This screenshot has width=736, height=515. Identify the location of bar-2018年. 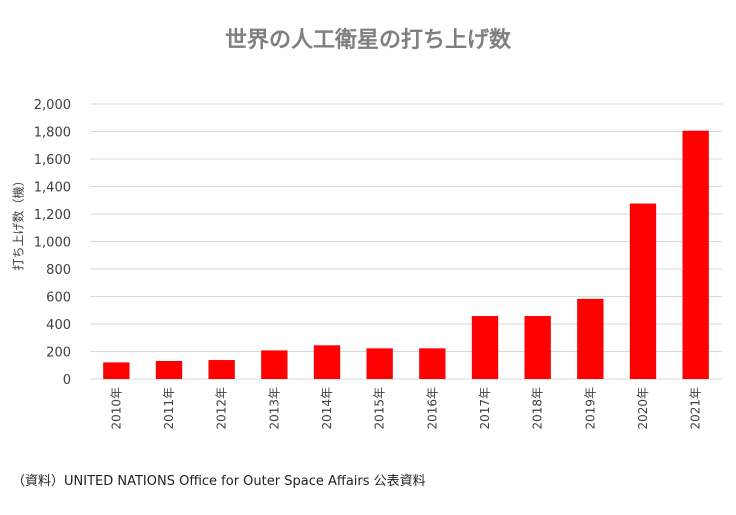
(537, 347).